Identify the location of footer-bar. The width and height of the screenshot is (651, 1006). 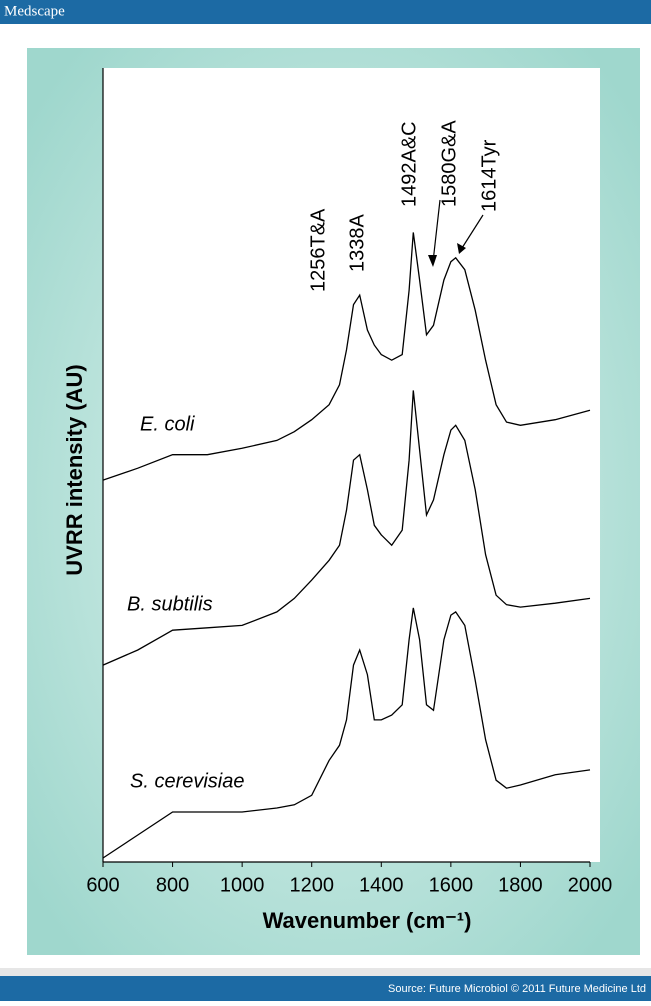
(325, 988).